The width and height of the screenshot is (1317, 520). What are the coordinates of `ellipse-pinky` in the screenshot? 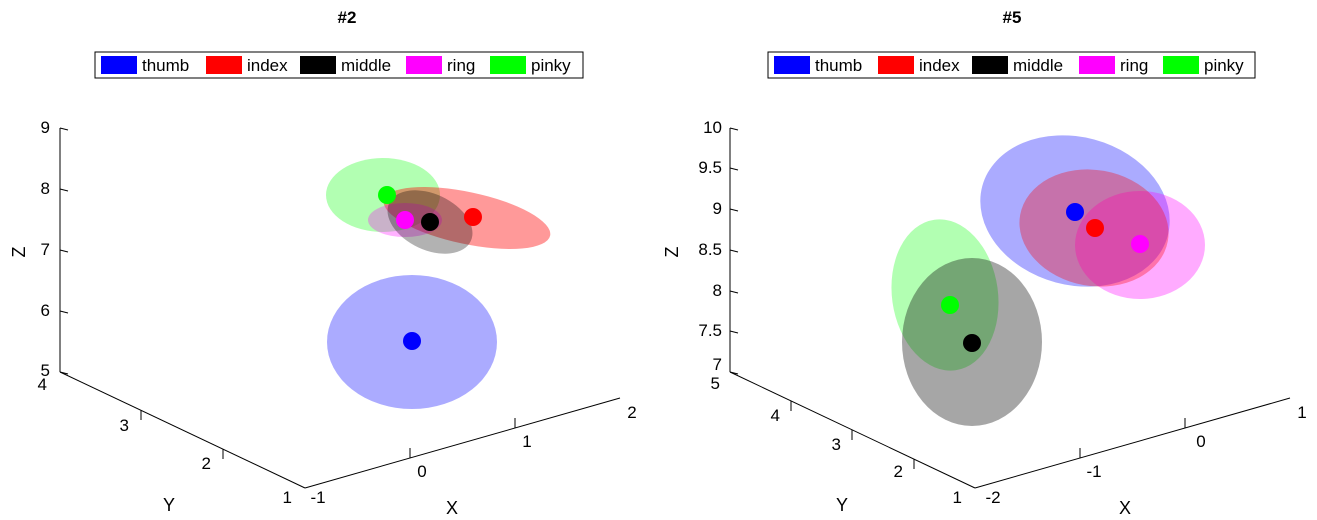 It's located at (945, 295).